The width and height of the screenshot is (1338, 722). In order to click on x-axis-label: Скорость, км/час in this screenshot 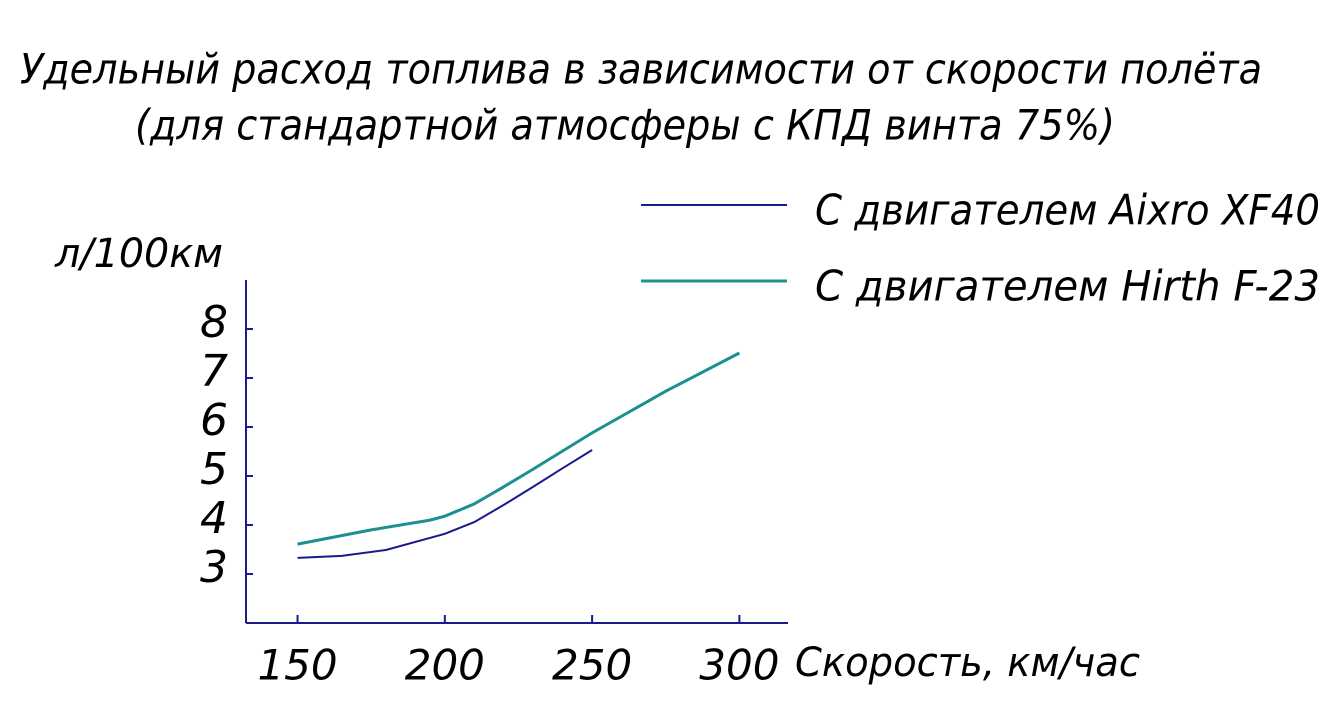, I will do `click(967, 663)`.